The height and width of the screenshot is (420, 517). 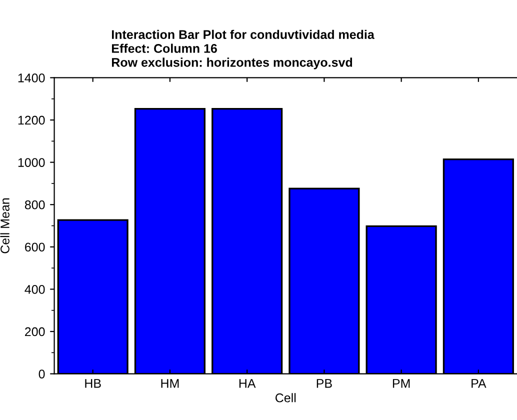 I want to click on y-tick-label: 200, so click(x=35, y=331).